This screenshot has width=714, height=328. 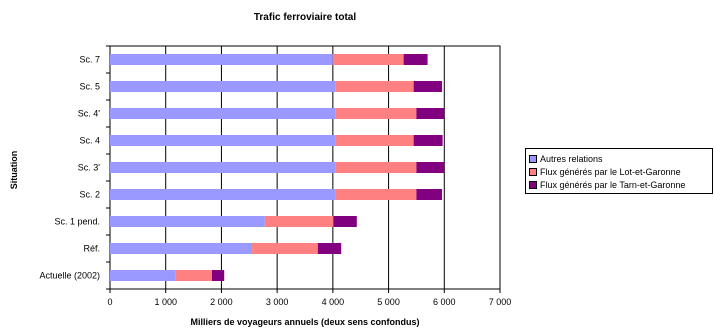 What do you see at coordinates (89, 168) in the screenshot?
I see `y-tick-label: Sc. 3'` at bounding box center [89, 168].